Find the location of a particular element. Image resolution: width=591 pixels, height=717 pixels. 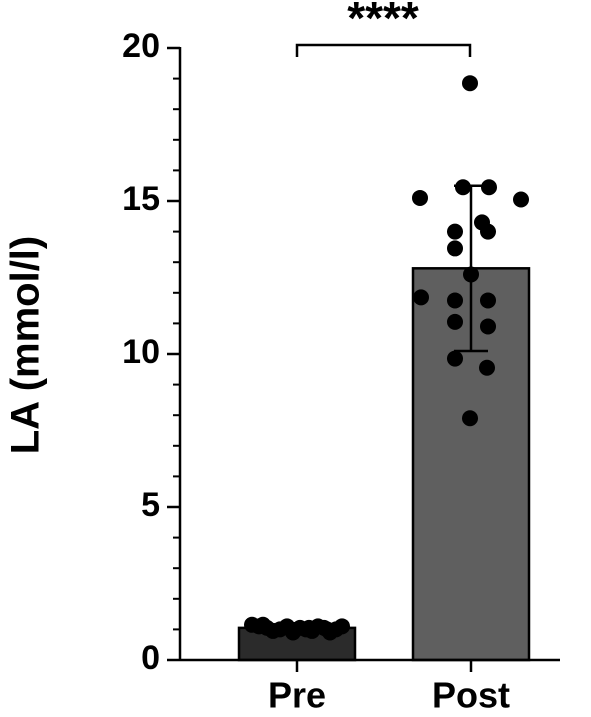

y-tick-label: 0 is located at coordinates (150, 658).